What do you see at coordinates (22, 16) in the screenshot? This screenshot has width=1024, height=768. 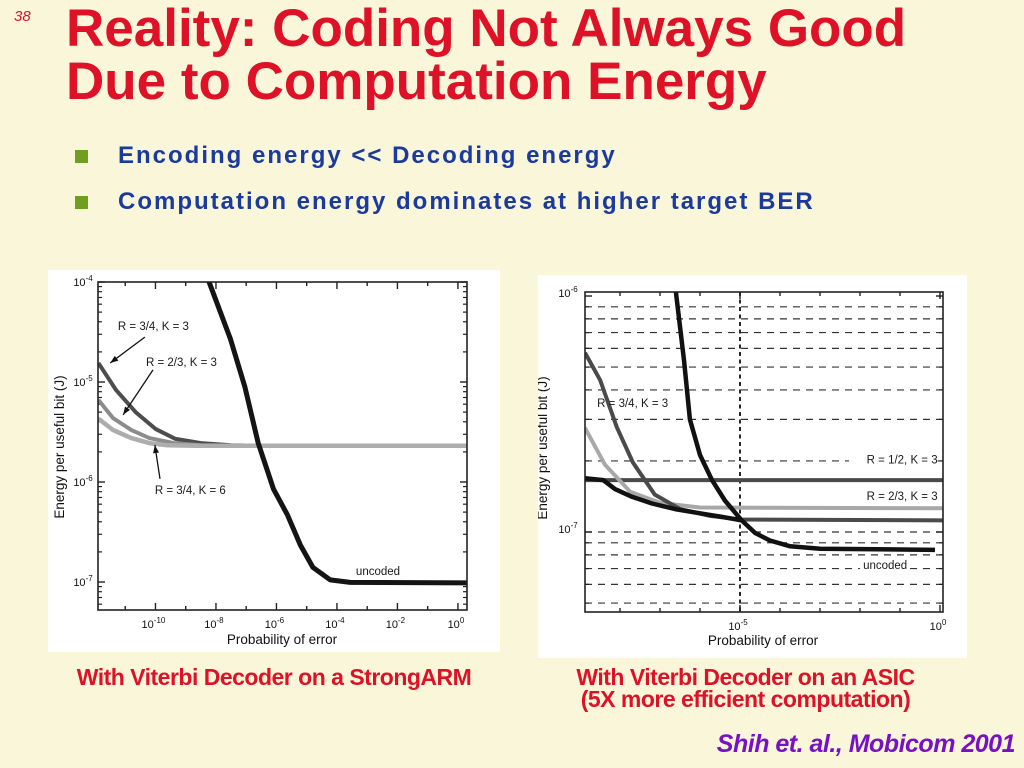 I see `slide-number: 38` at bounding box center [22, 16].